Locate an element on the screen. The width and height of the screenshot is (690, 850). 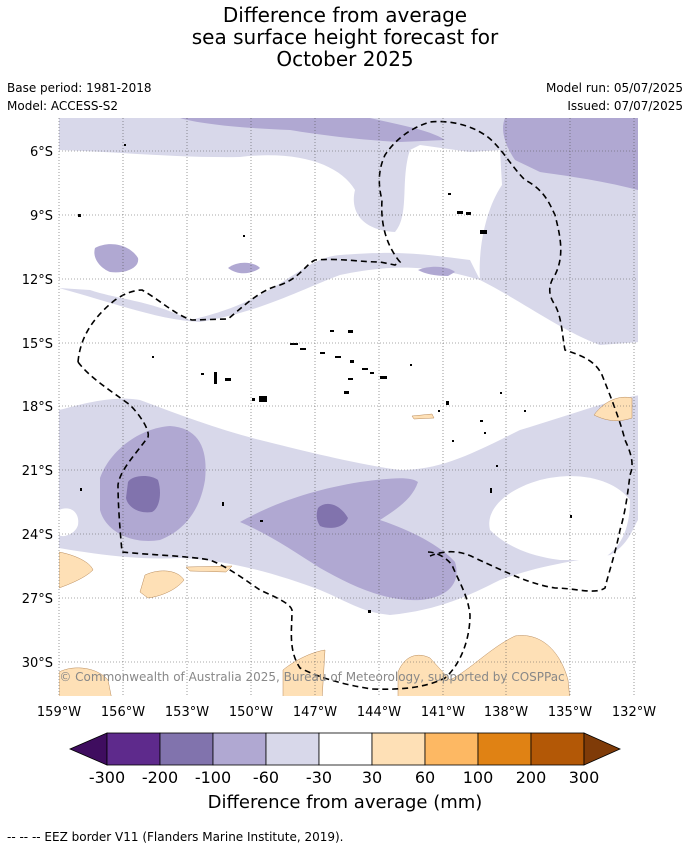
band-neutral-west-islet is located at coordinates (69, 522).